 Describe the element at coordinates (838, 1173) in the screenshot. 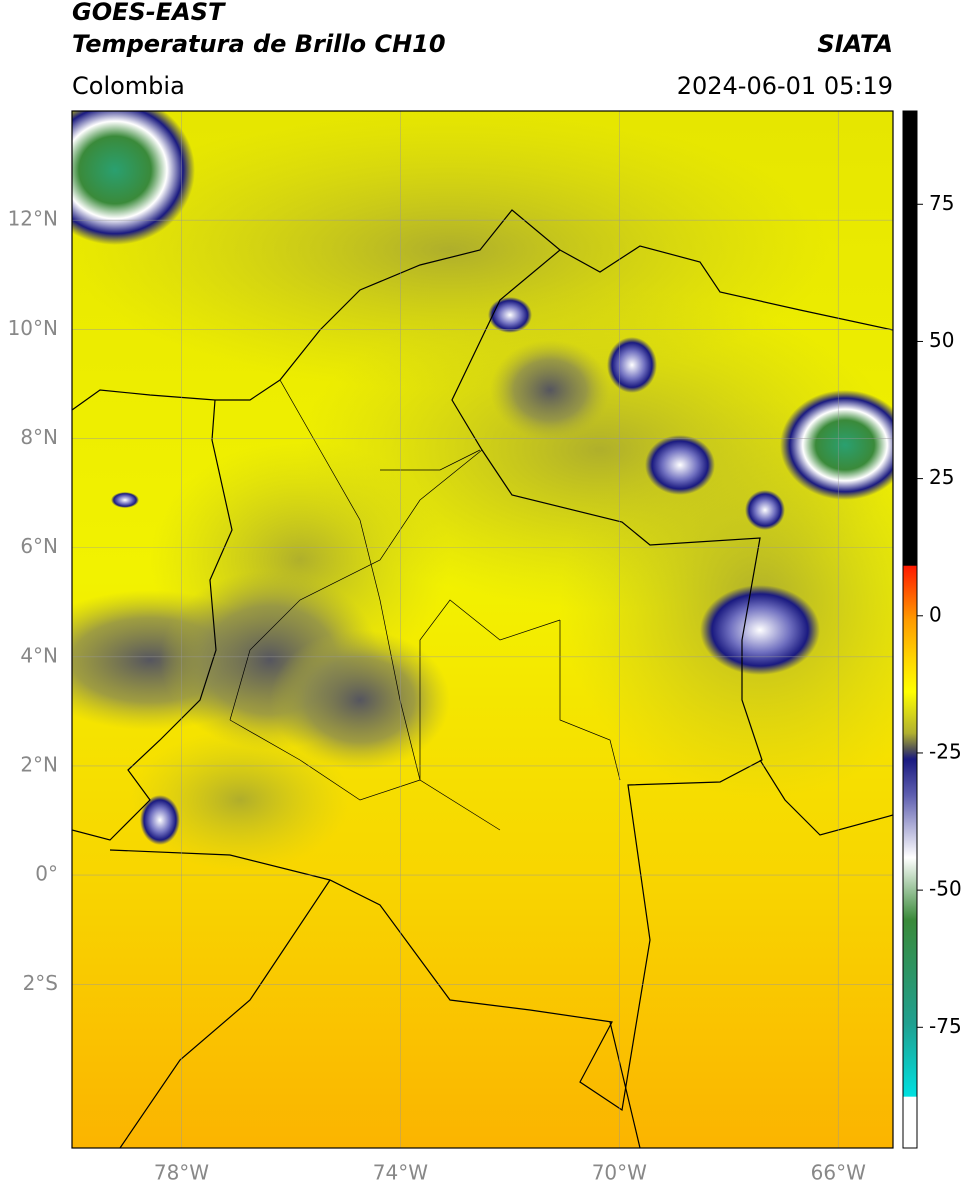

I see `lon-tick-label: 66°W` at that location.